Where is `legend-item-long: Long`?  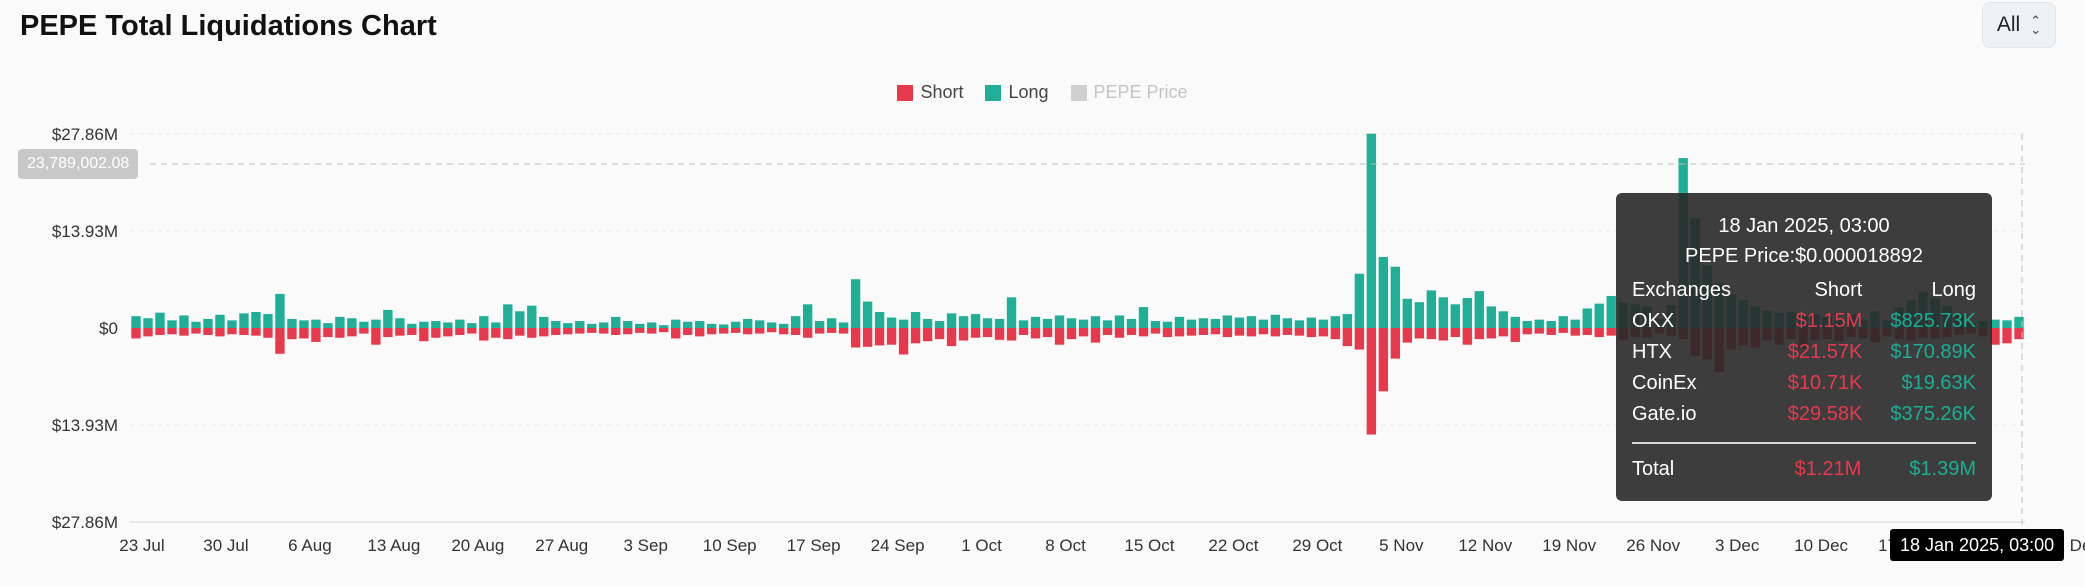
legend-item-long: Long is located at coordinates (1017, 92).